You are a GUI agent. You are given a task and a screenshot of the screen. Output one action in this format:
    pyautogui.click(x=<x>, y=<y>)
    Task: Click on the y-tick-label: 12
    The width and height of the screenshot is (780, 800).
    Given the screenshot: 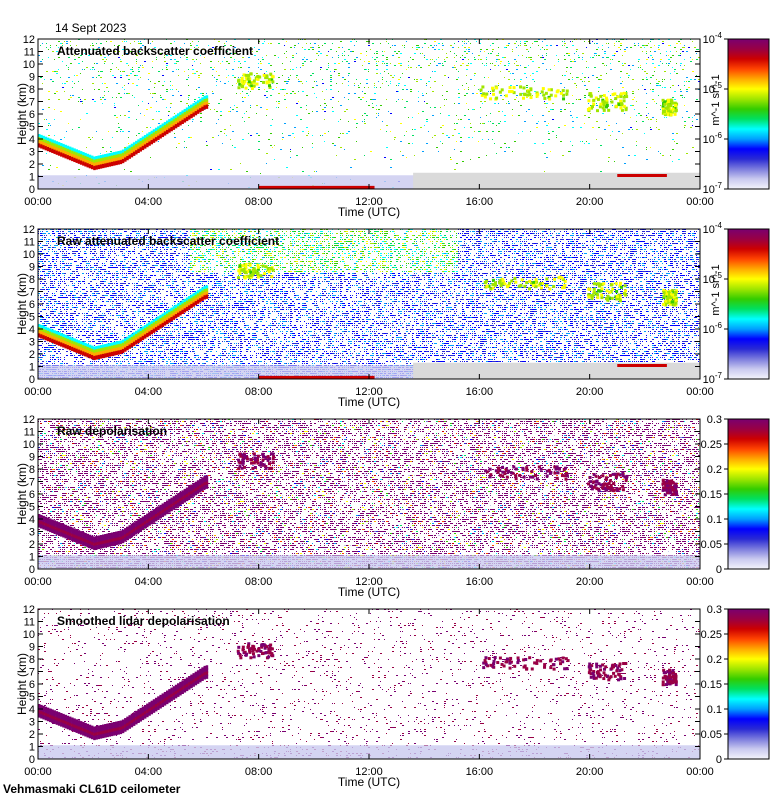 What is the action you would take?
    pyautogui.click(x=29, y=40)
    